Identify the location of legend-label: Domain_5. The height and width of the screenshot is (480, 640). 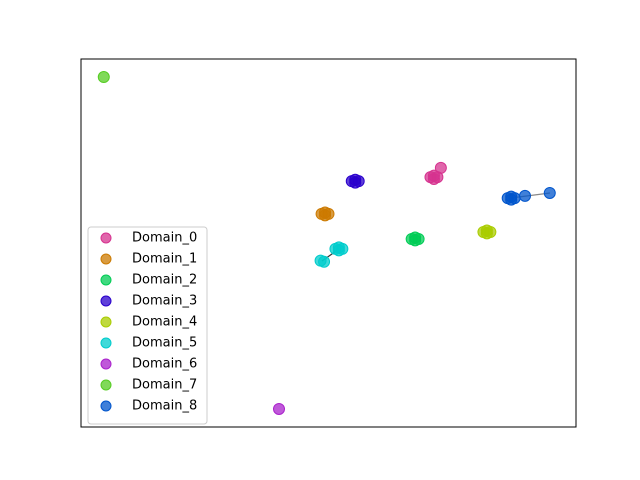
(164, 343).